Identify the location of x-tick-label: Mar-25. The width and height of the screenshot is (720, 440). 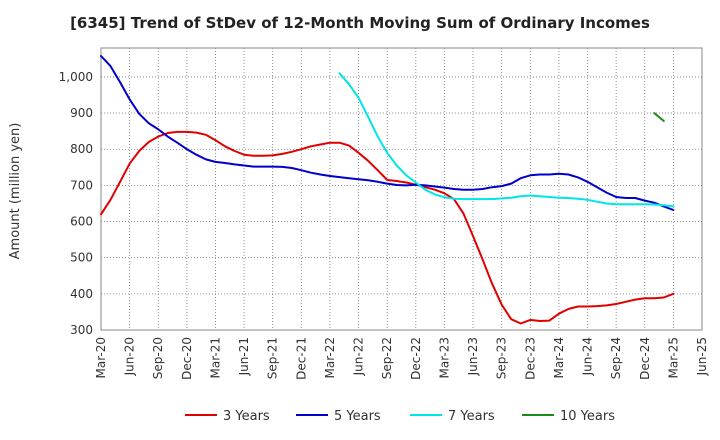
(673, 357).